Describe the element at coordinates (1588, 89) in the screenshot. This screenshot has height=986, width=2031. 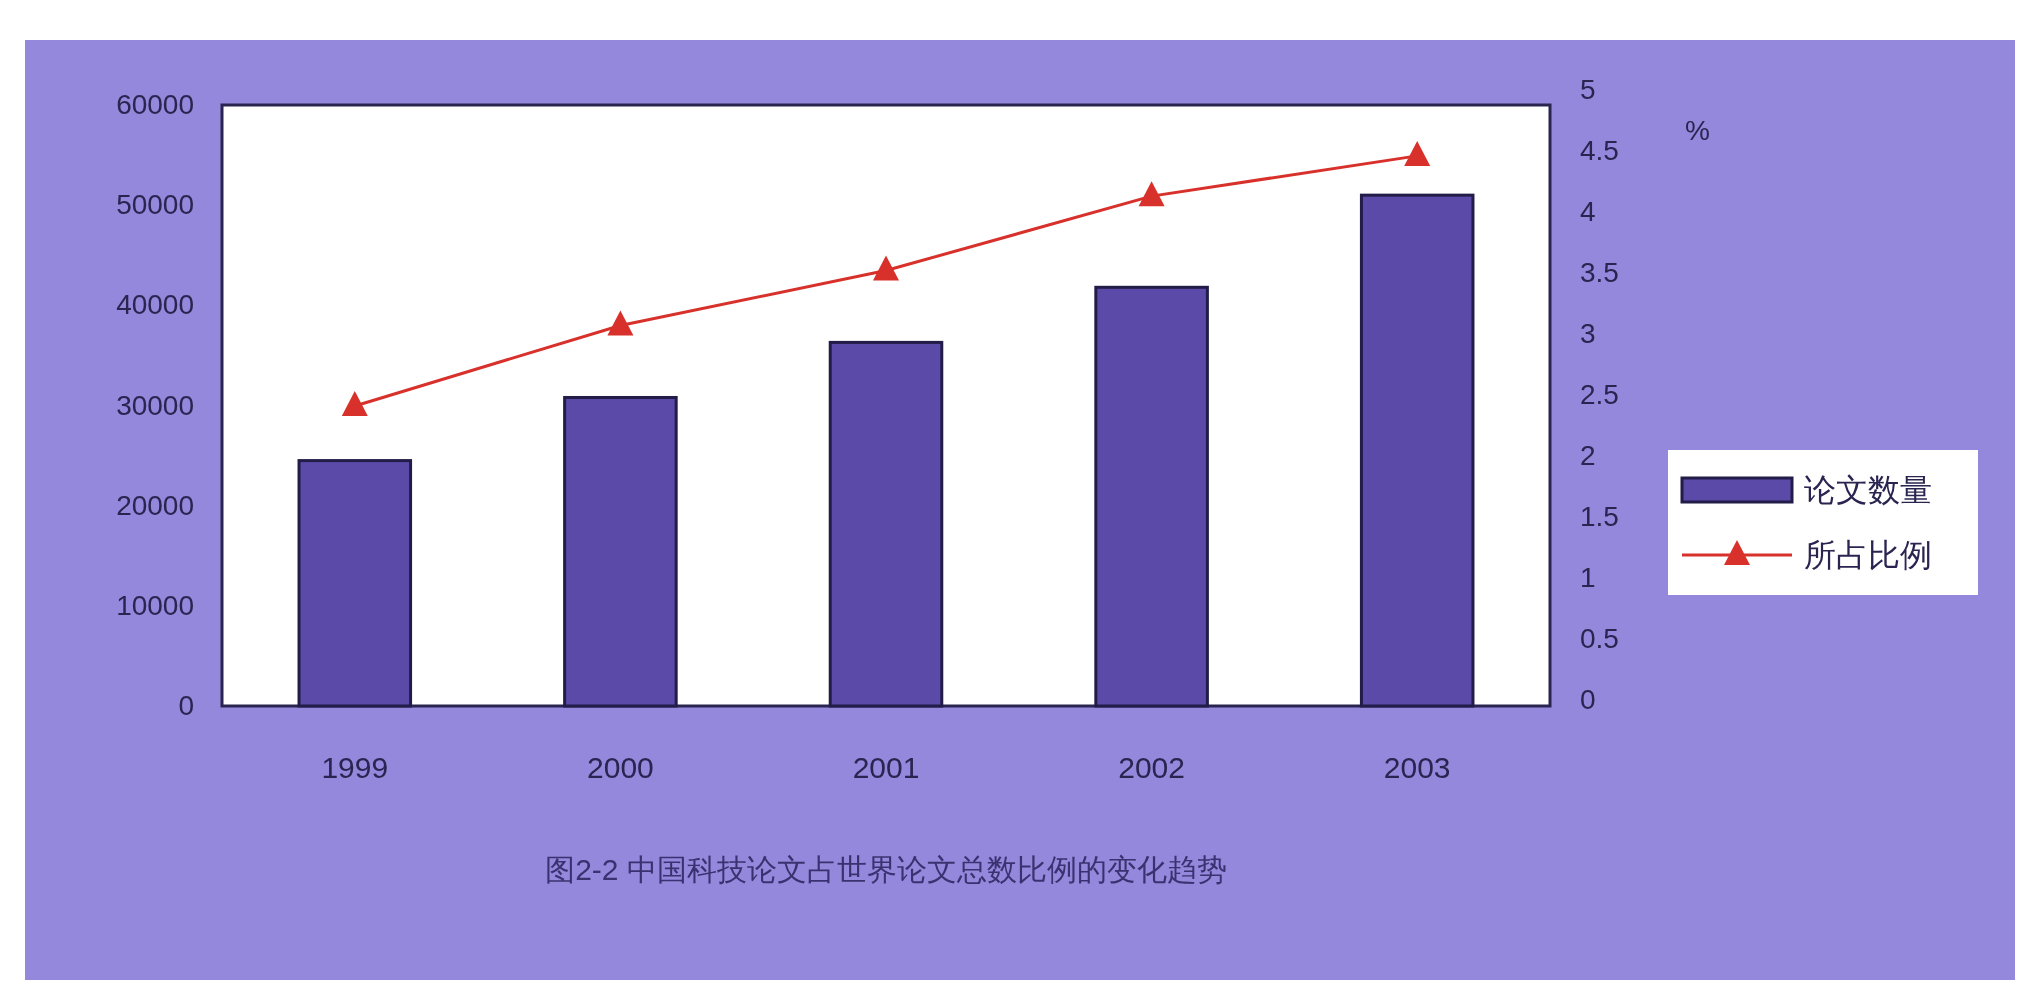
I see `y2-tick-label: 5` at that location.